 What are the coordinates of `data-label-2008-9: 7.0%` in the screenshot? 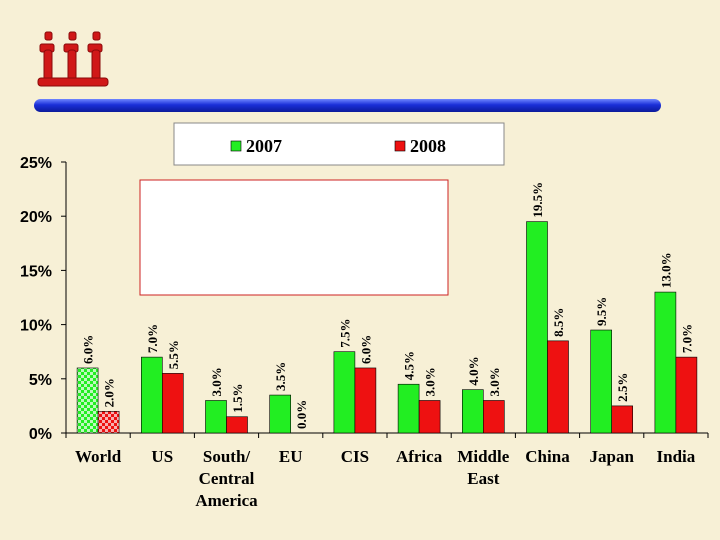 It's located at (686, 338).